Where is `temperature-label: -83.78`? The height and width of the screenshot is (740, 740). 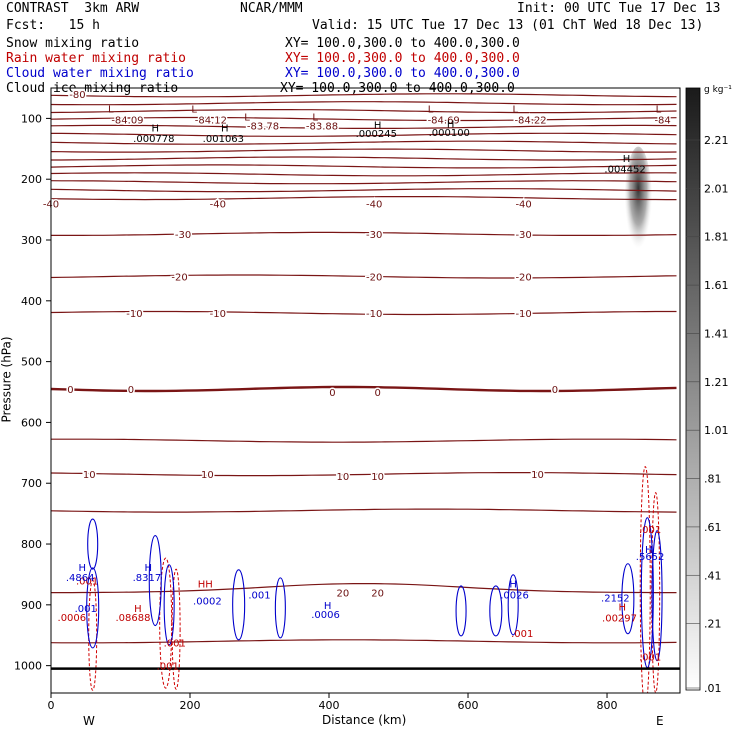 temperature-label: -83.78 is located at coordinates (263, 127).